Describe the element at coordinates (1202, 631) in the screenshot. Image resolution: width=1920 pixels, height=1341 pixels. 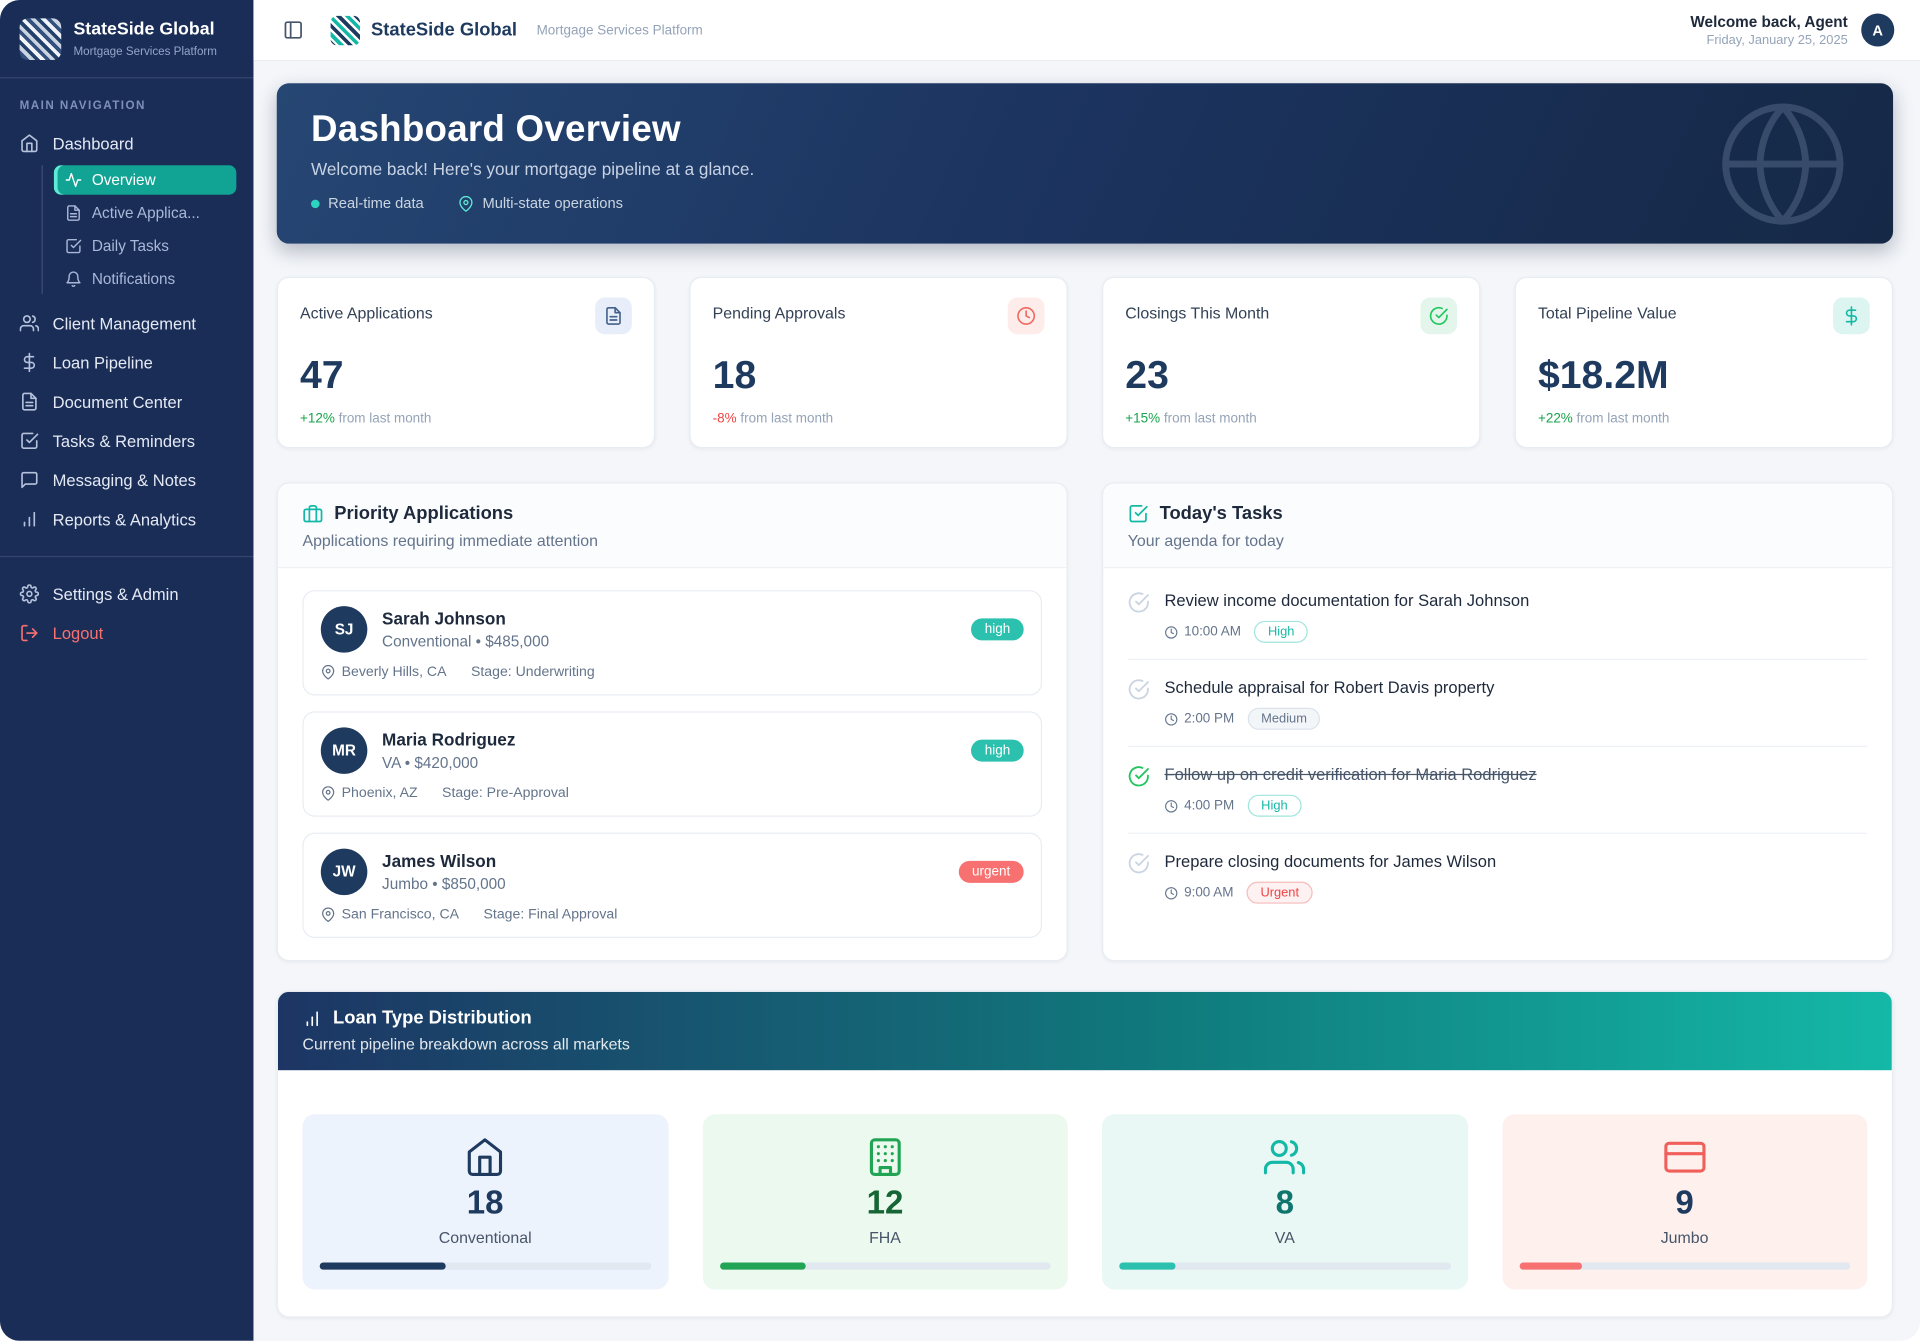
I see `task-time: 10:00 AM` at that location.